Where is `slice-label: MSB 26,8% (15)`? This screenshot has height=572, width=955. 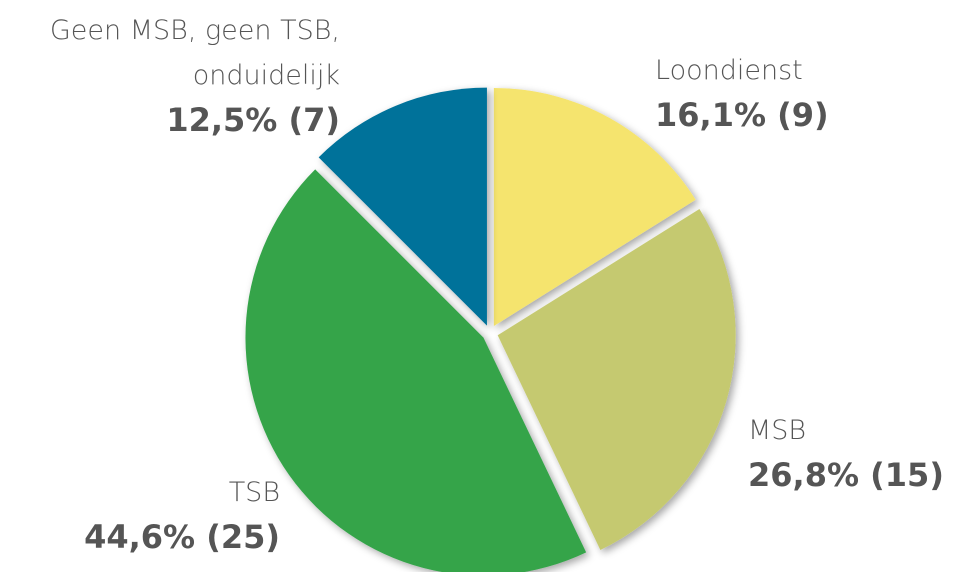 slice-label: MSB 26,8% (15) is located at coordinates (846, 453).